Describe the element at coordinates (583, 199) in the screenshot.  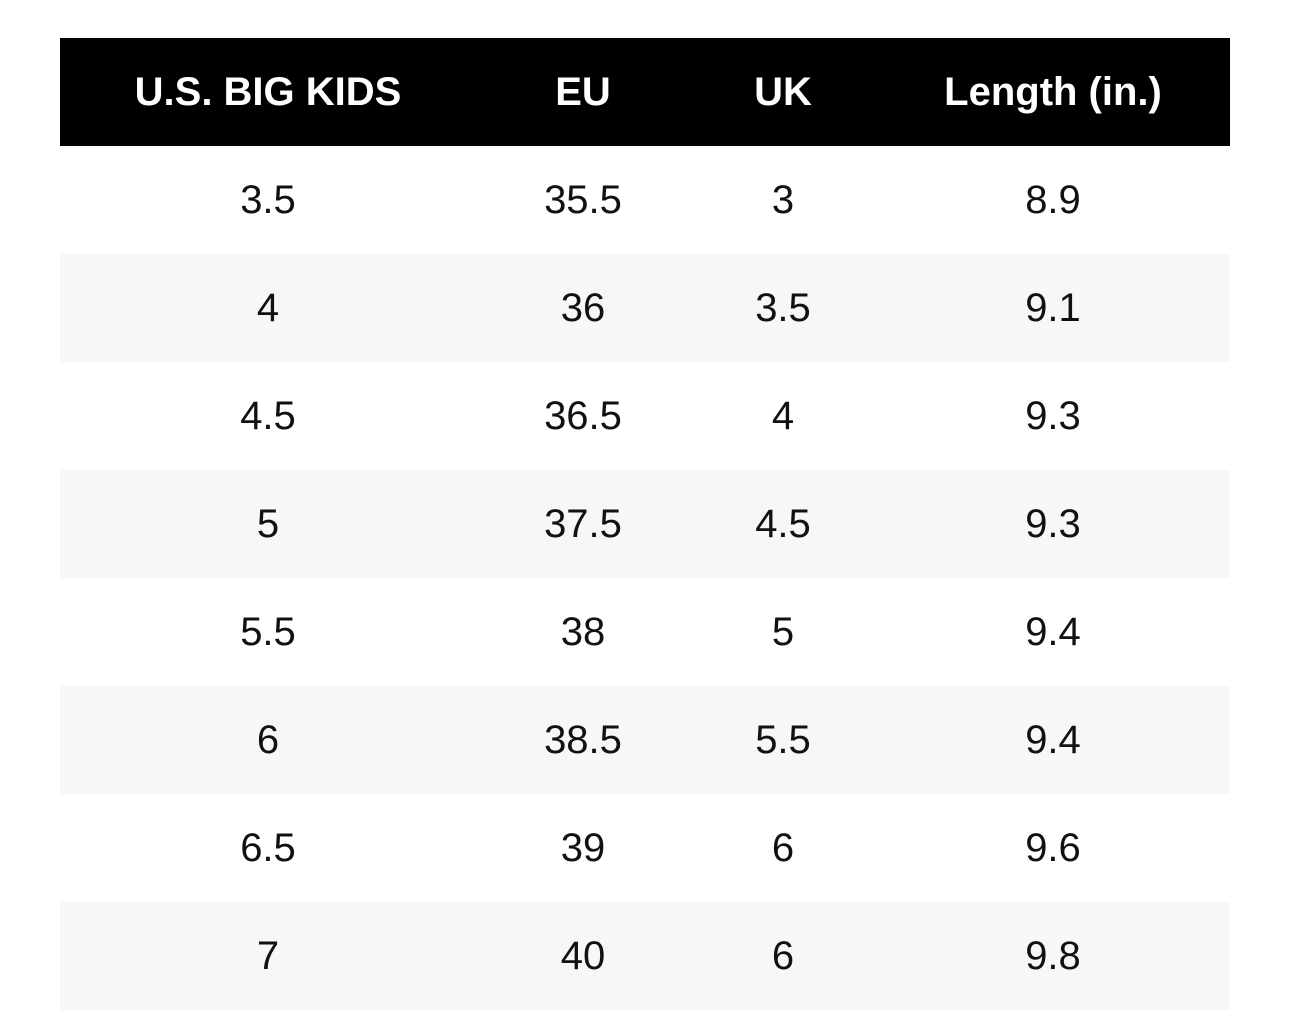
I see `table-cell: 35.5` at that location.